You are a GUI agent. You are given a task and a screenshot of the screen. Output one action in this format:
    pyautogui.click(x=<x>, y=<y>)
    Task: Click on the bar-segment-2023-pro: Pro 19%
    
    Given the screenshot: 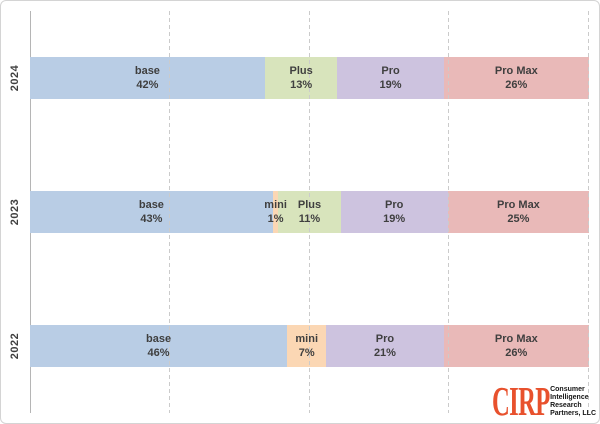 What is the action you would take?
    pyautogui.click(x=394, y=212)
    